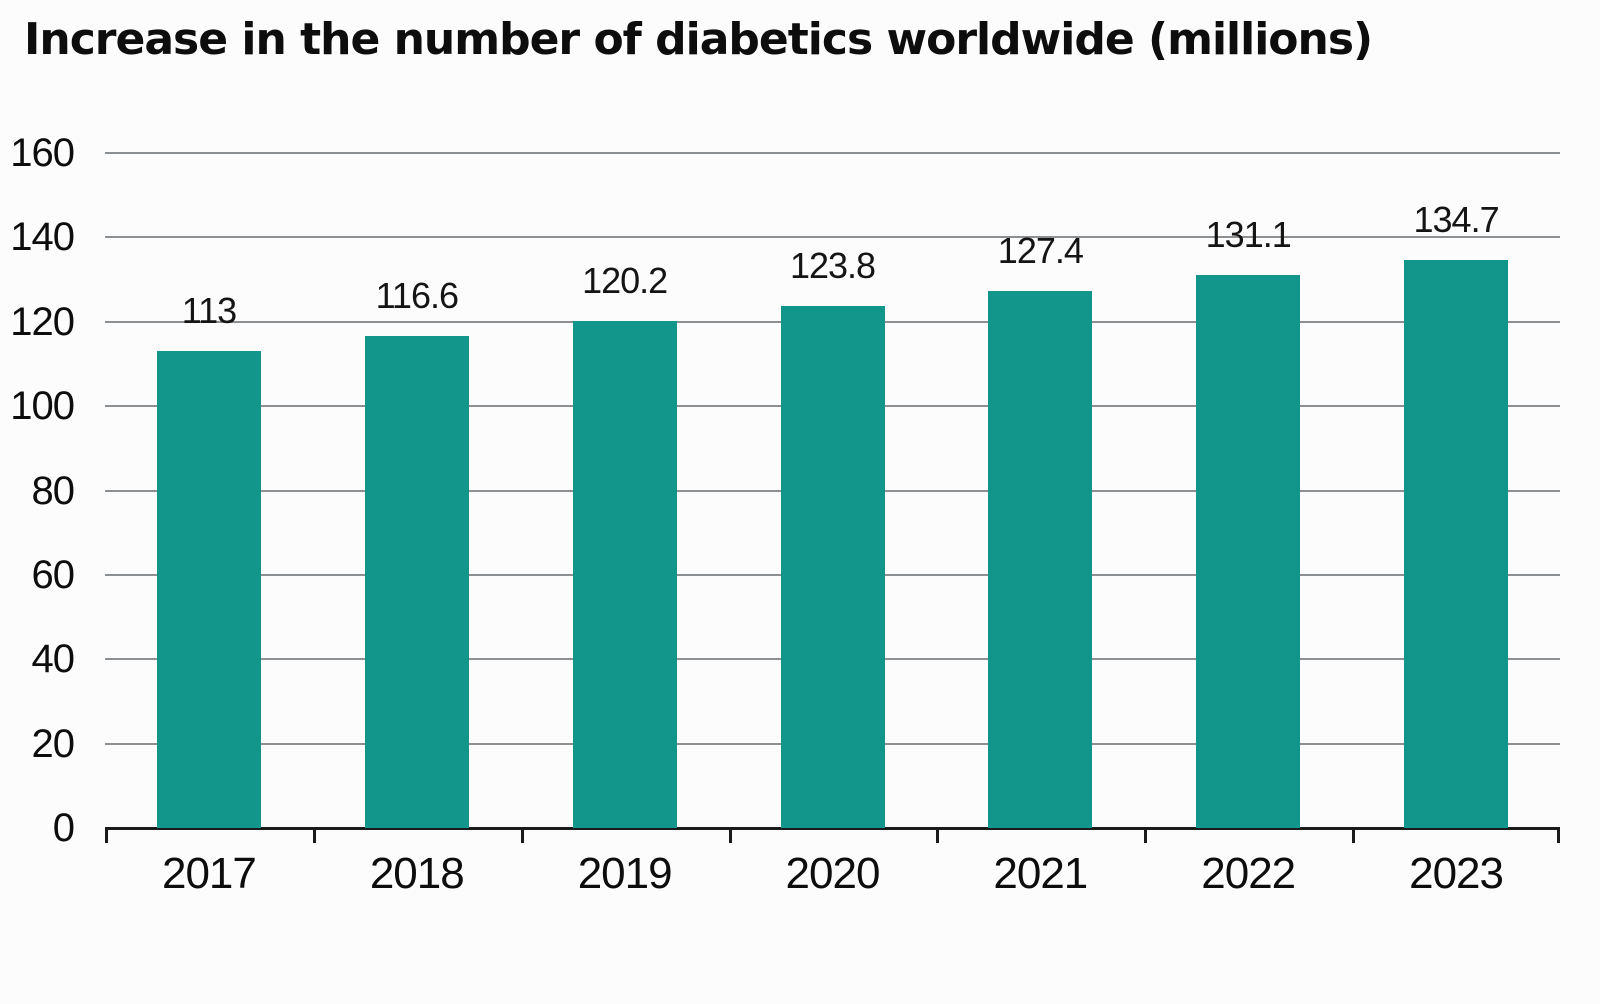 Image resolution: width=1600 pixels, height=1004 pixels. Describe the element at coordinates (42, 406) in the screenshot. I see `y-tick-label: 100` at that location.